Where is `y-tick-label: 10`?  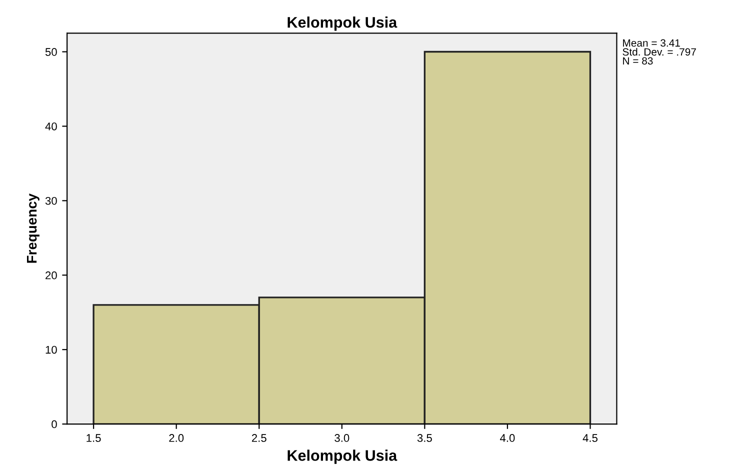
y-tick-label: 10 is located at coordinates (51, 350).